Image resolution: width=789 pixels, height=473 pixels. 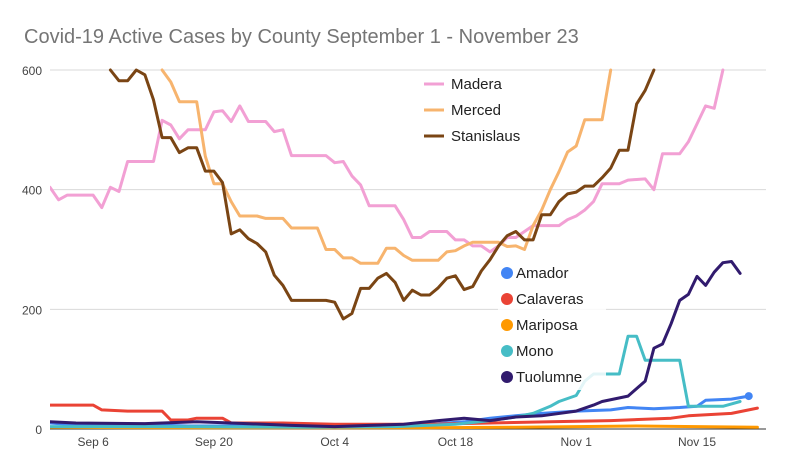 I want to click on legend-dot-tuolumne, so click(x=507, y=377).